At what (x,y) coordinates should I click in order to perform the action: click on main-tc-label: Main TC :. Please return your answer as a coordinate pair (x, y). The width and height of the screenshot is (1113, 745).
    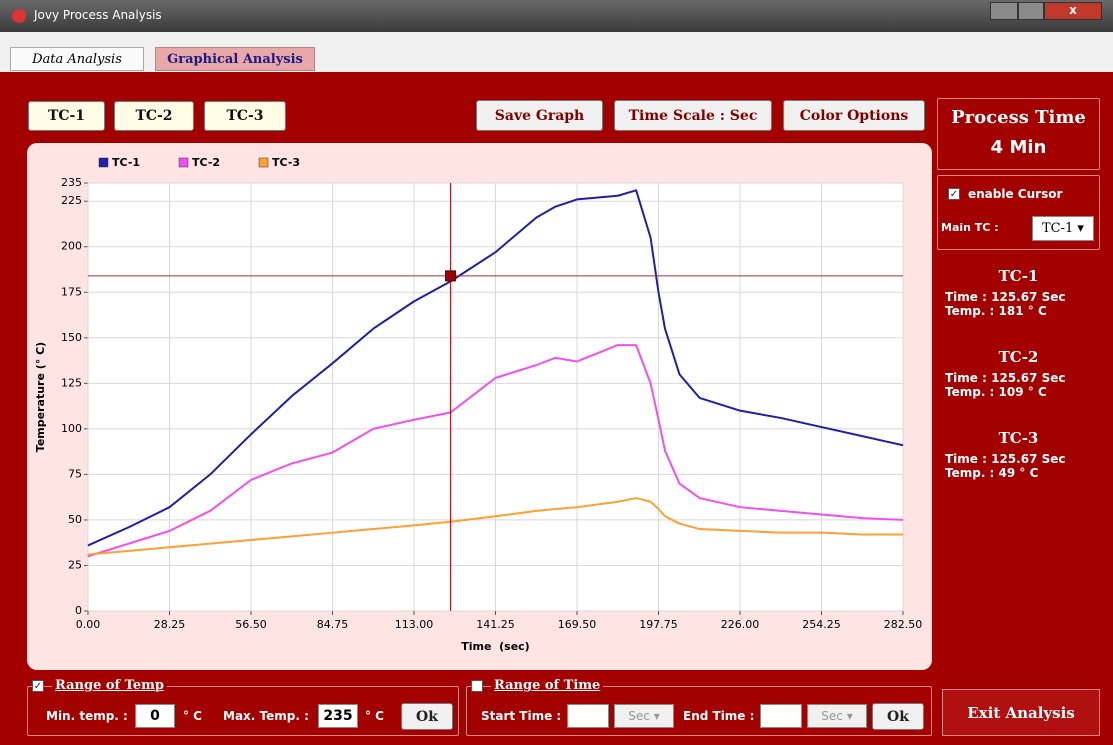
    Looking at the image, I should click on (970, 227).